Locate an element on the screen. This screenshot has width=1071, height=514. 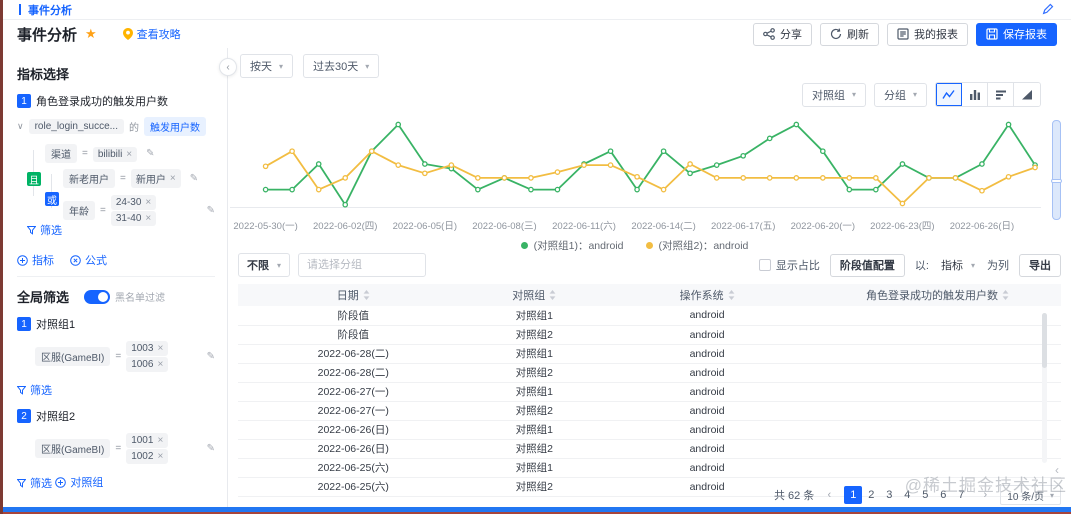
table-row: 2022-06-26(日) 对照组1 android is located at coordinates (649, 430).